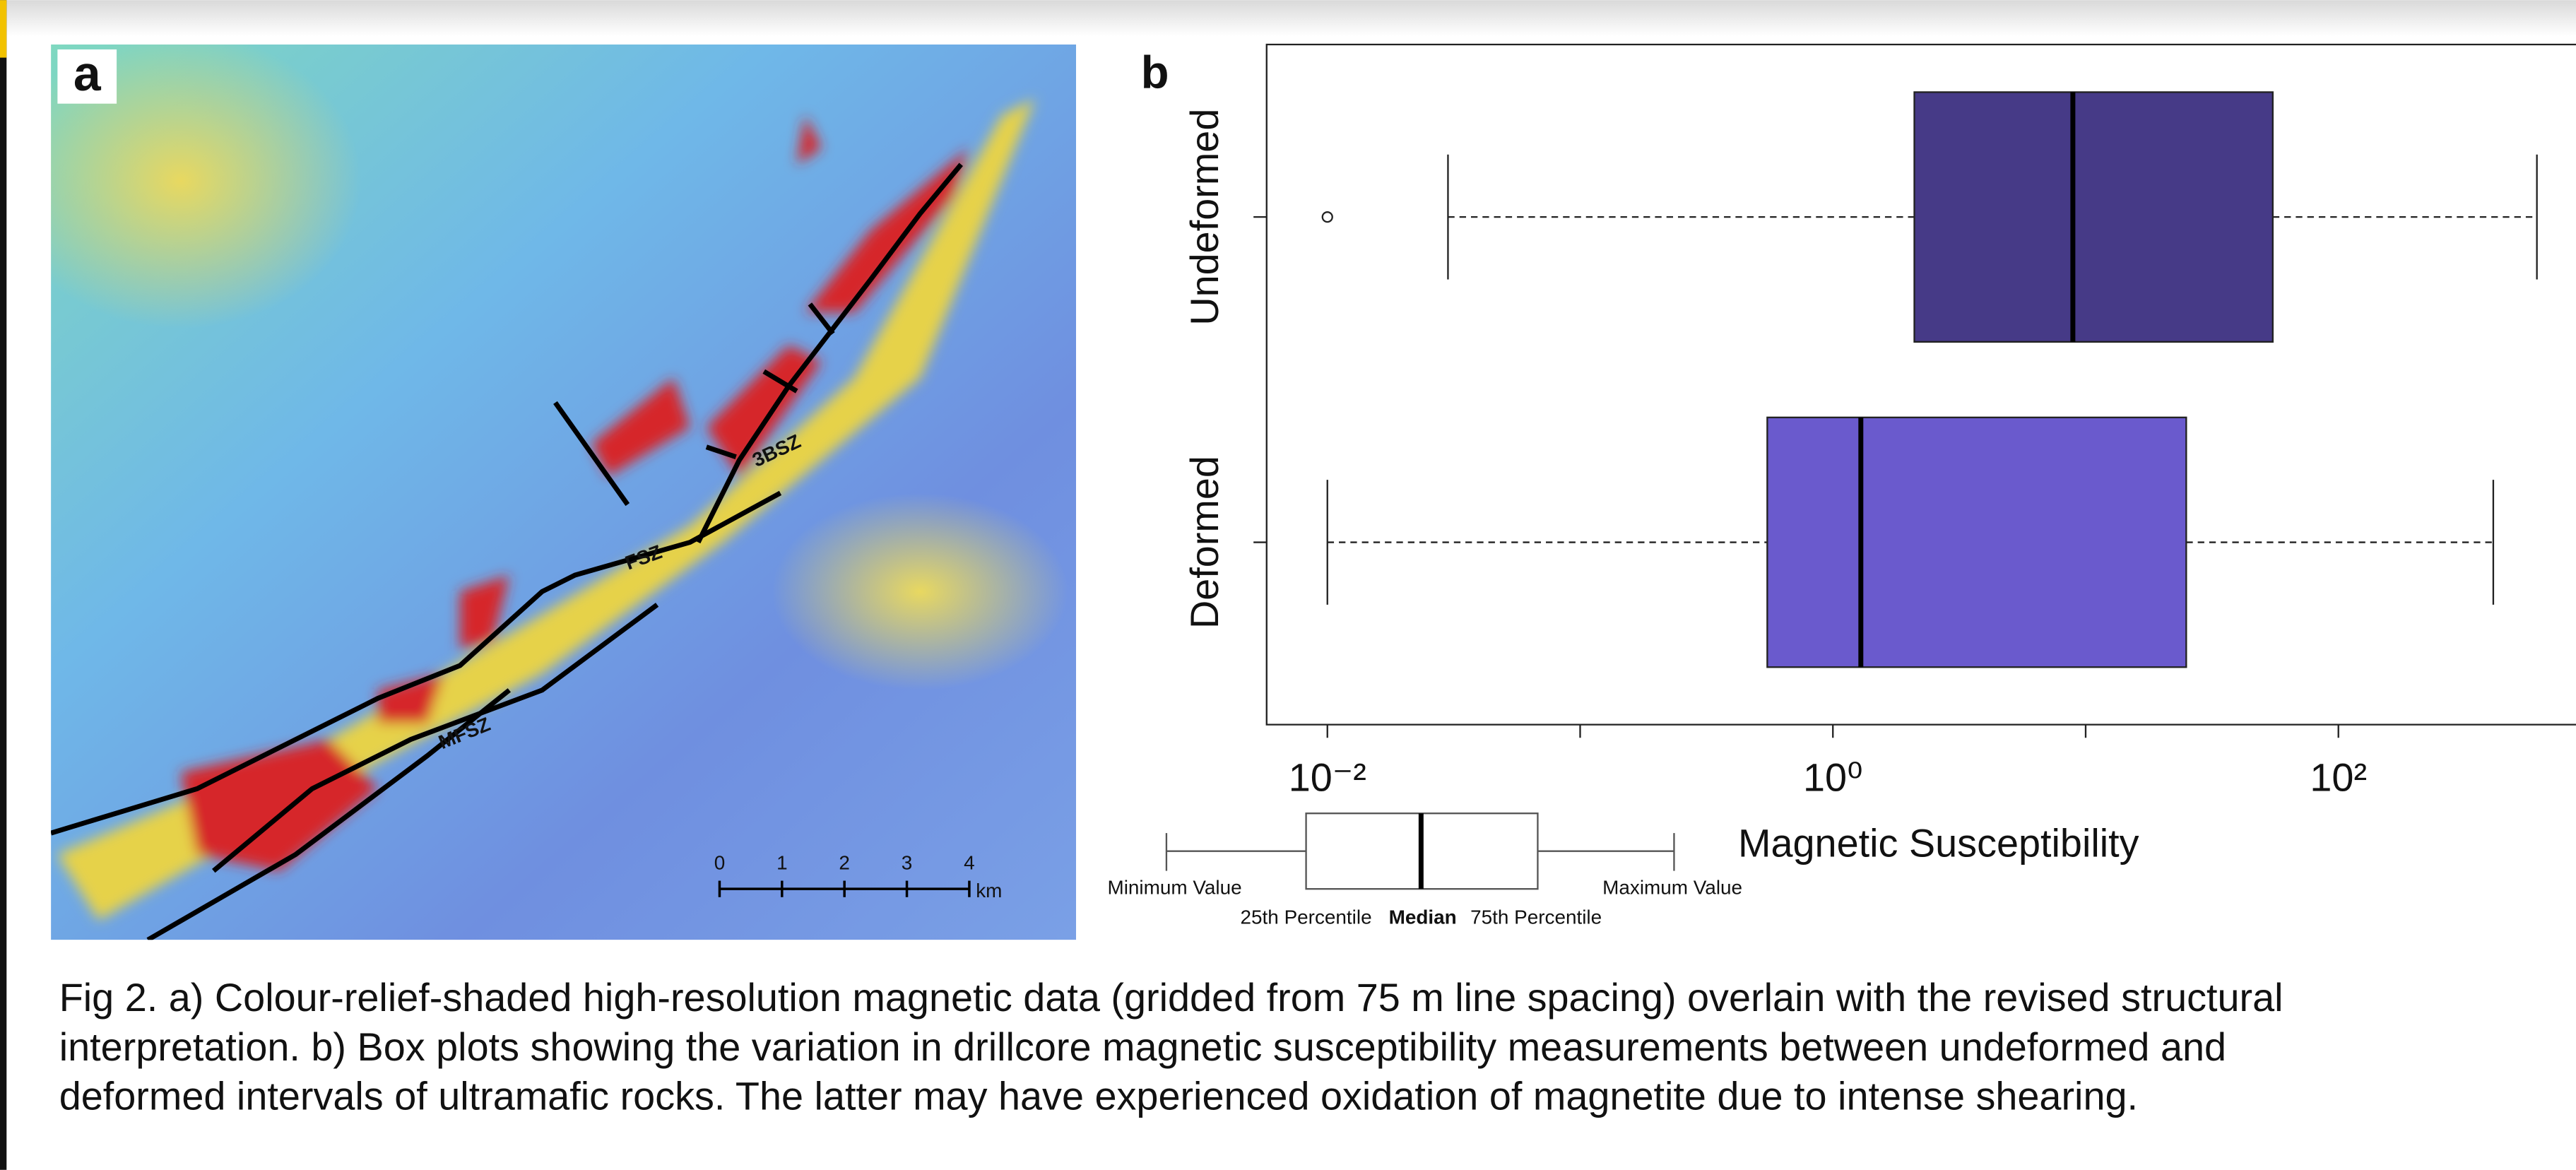  Describe the element at coordinates (1938, 843) in the screenshot. I see `x-axis-label: Magnetic Susceptibility` at that location.